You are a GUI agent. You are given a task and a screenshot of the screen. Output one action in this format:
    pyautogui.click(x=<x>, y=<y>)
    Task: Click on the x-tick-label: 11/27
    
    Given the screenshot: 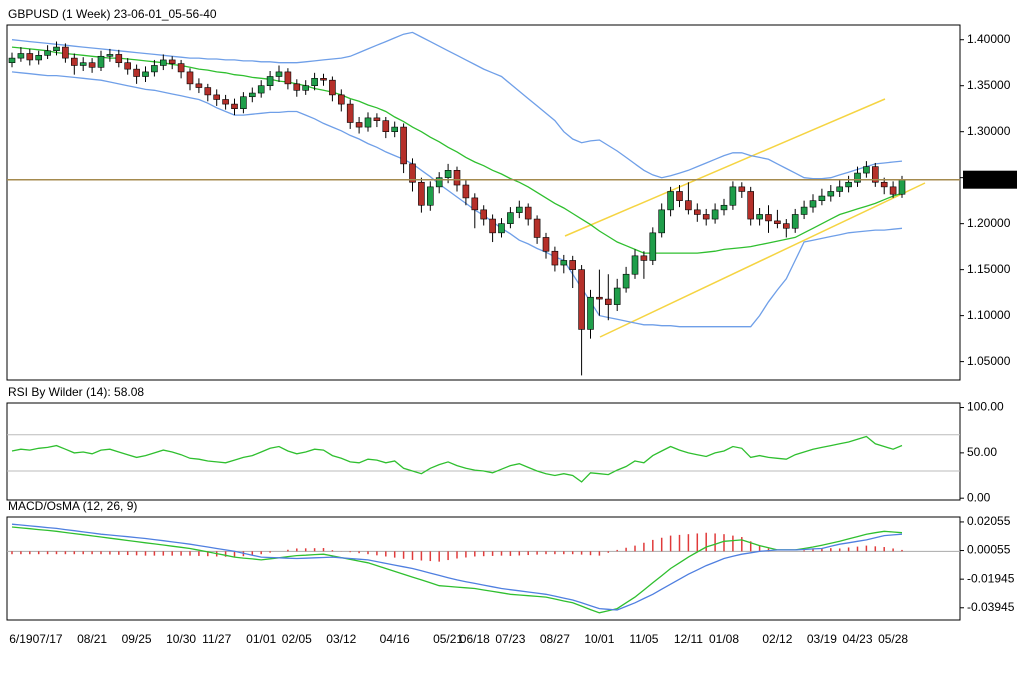 What is the action you would take?
    pyautogui.click(x=216, y=639)
    